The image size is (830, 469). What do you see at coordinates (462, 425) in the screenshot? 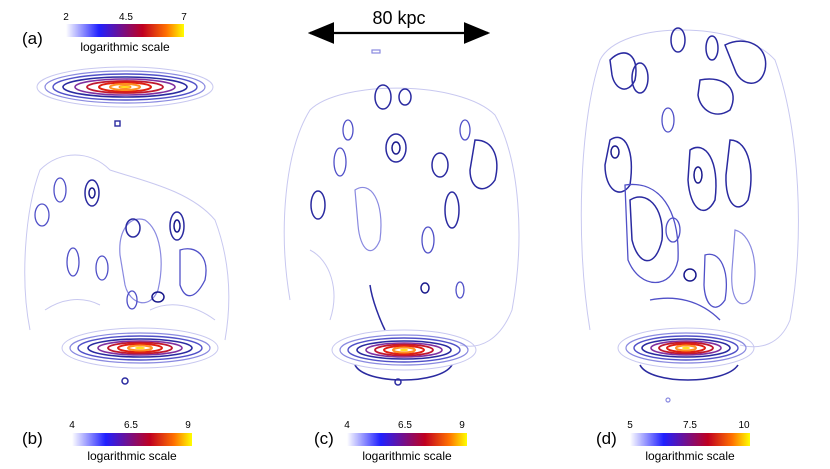
I see `panel-c-tick-high: 9` at bounding box center [462, 425].